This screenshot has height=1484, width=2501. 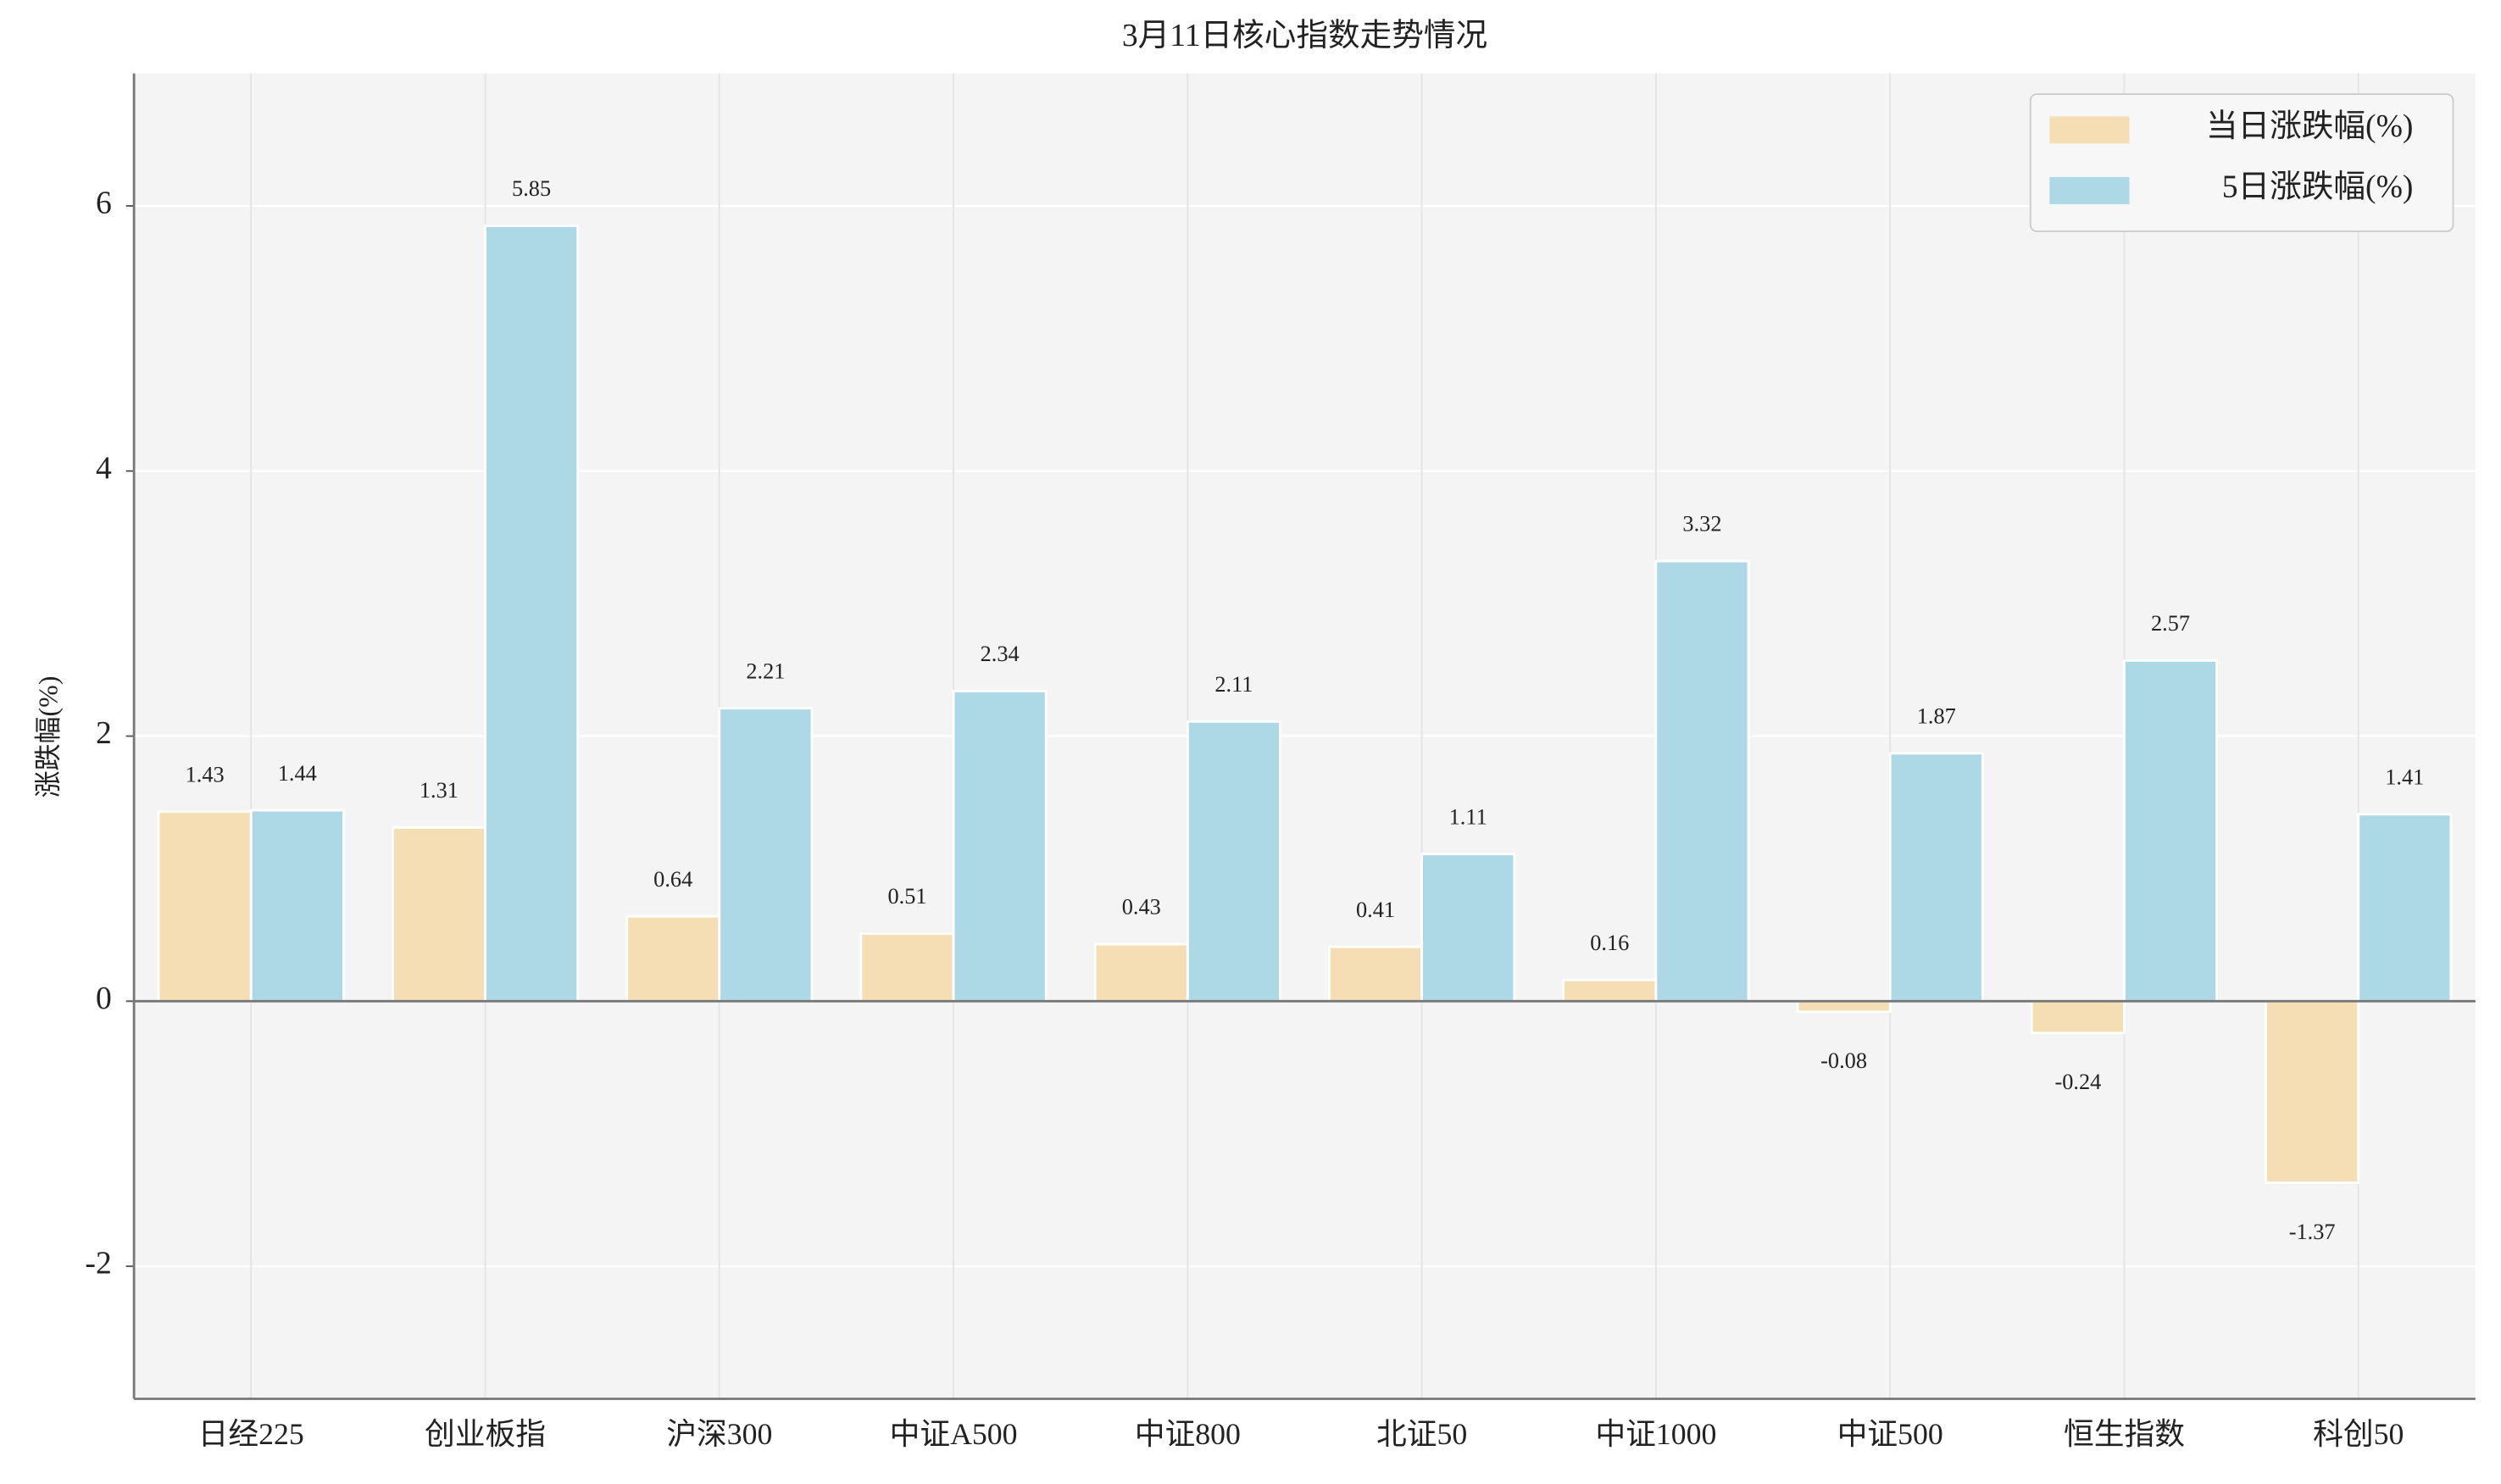 I want to click on value-label: 0.64, so click(x=672, y=880).